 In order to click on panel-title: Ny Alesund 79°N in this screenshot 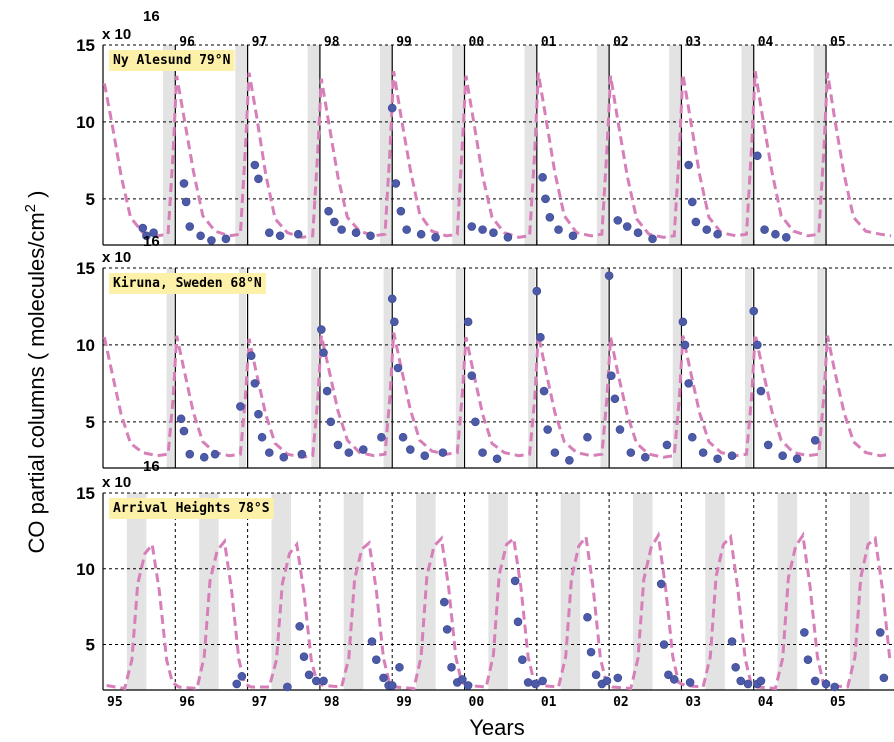, I will do `click(172, 60)`.